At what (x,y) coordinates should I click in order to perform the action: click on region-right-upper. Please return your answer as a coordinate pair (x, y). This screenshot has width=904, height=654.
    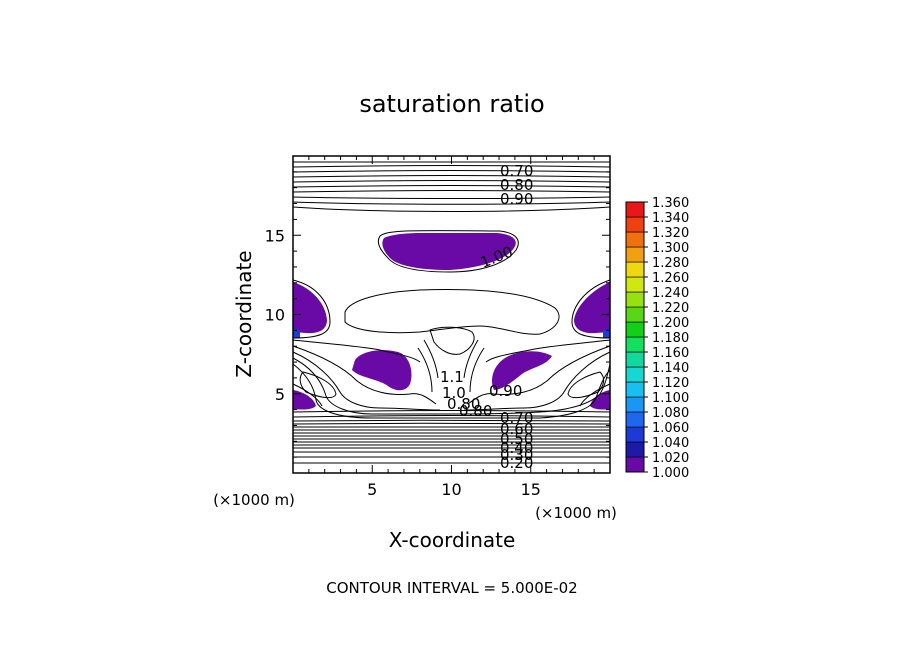
    Looking at the image, I should click on (592, 308).